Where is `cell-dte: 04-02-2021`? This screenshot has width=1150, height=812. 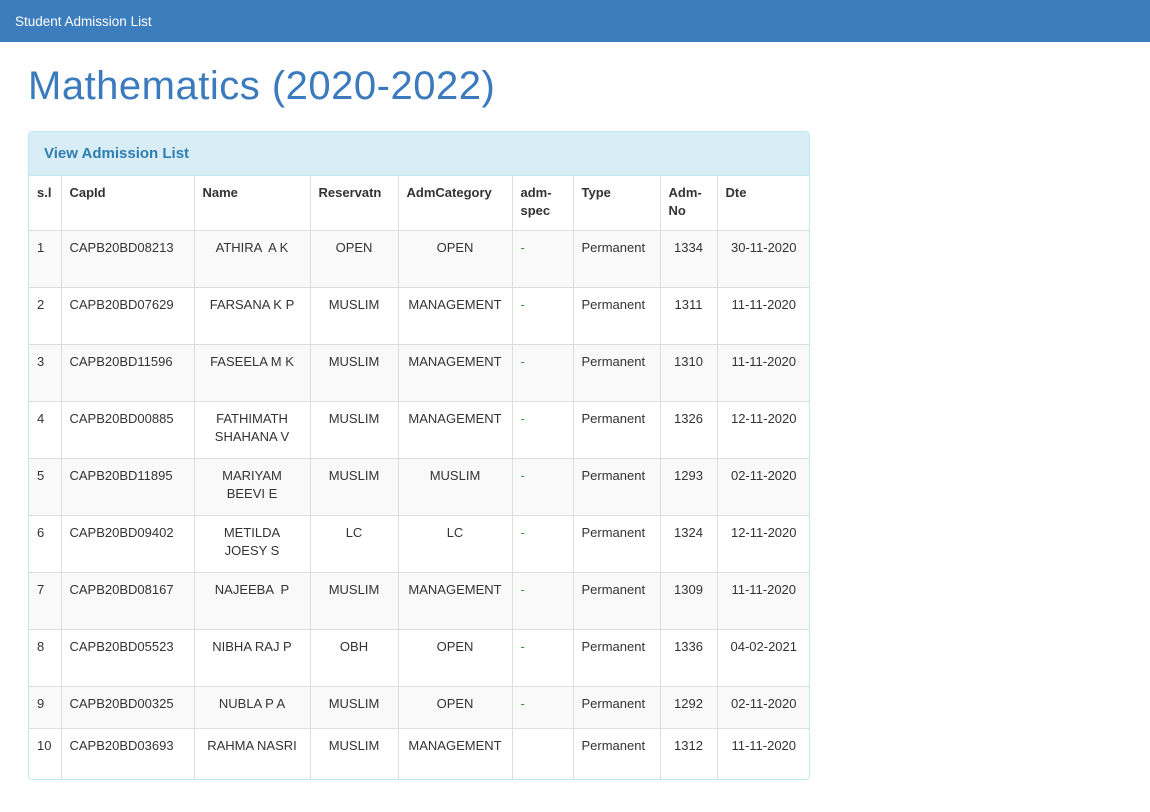 cell-dte: 04-02-2021 is located at coordinates (762, 657).